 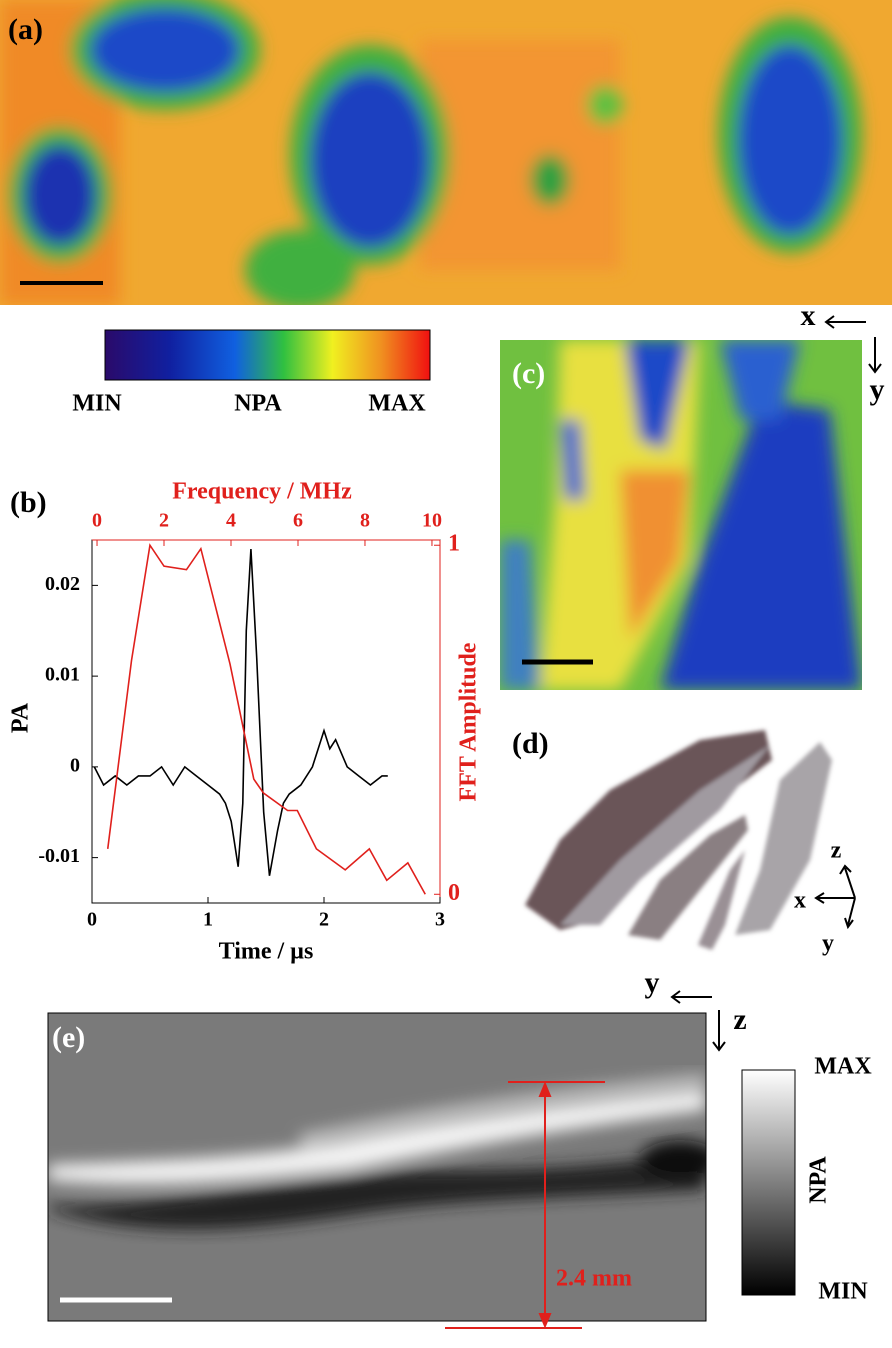 I want to click on y2-tick-label: 0, so click(x=454, y=893).